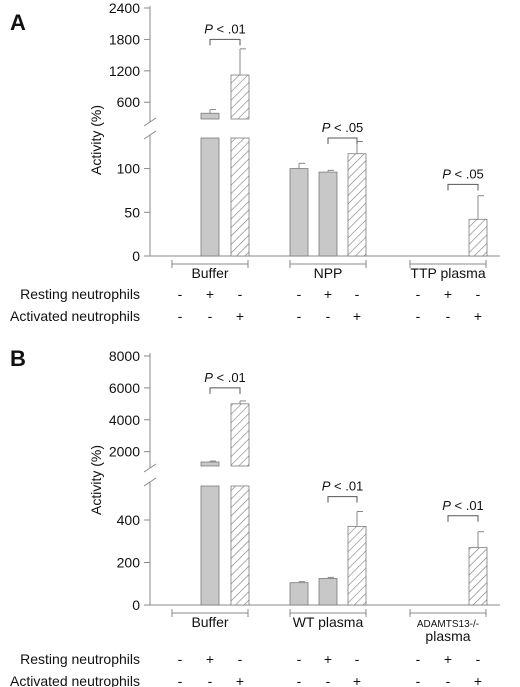  Describe the element at coordinates (328, 622) in the screenshot. I see `panel-b-group-label: WT plasma` at that location.